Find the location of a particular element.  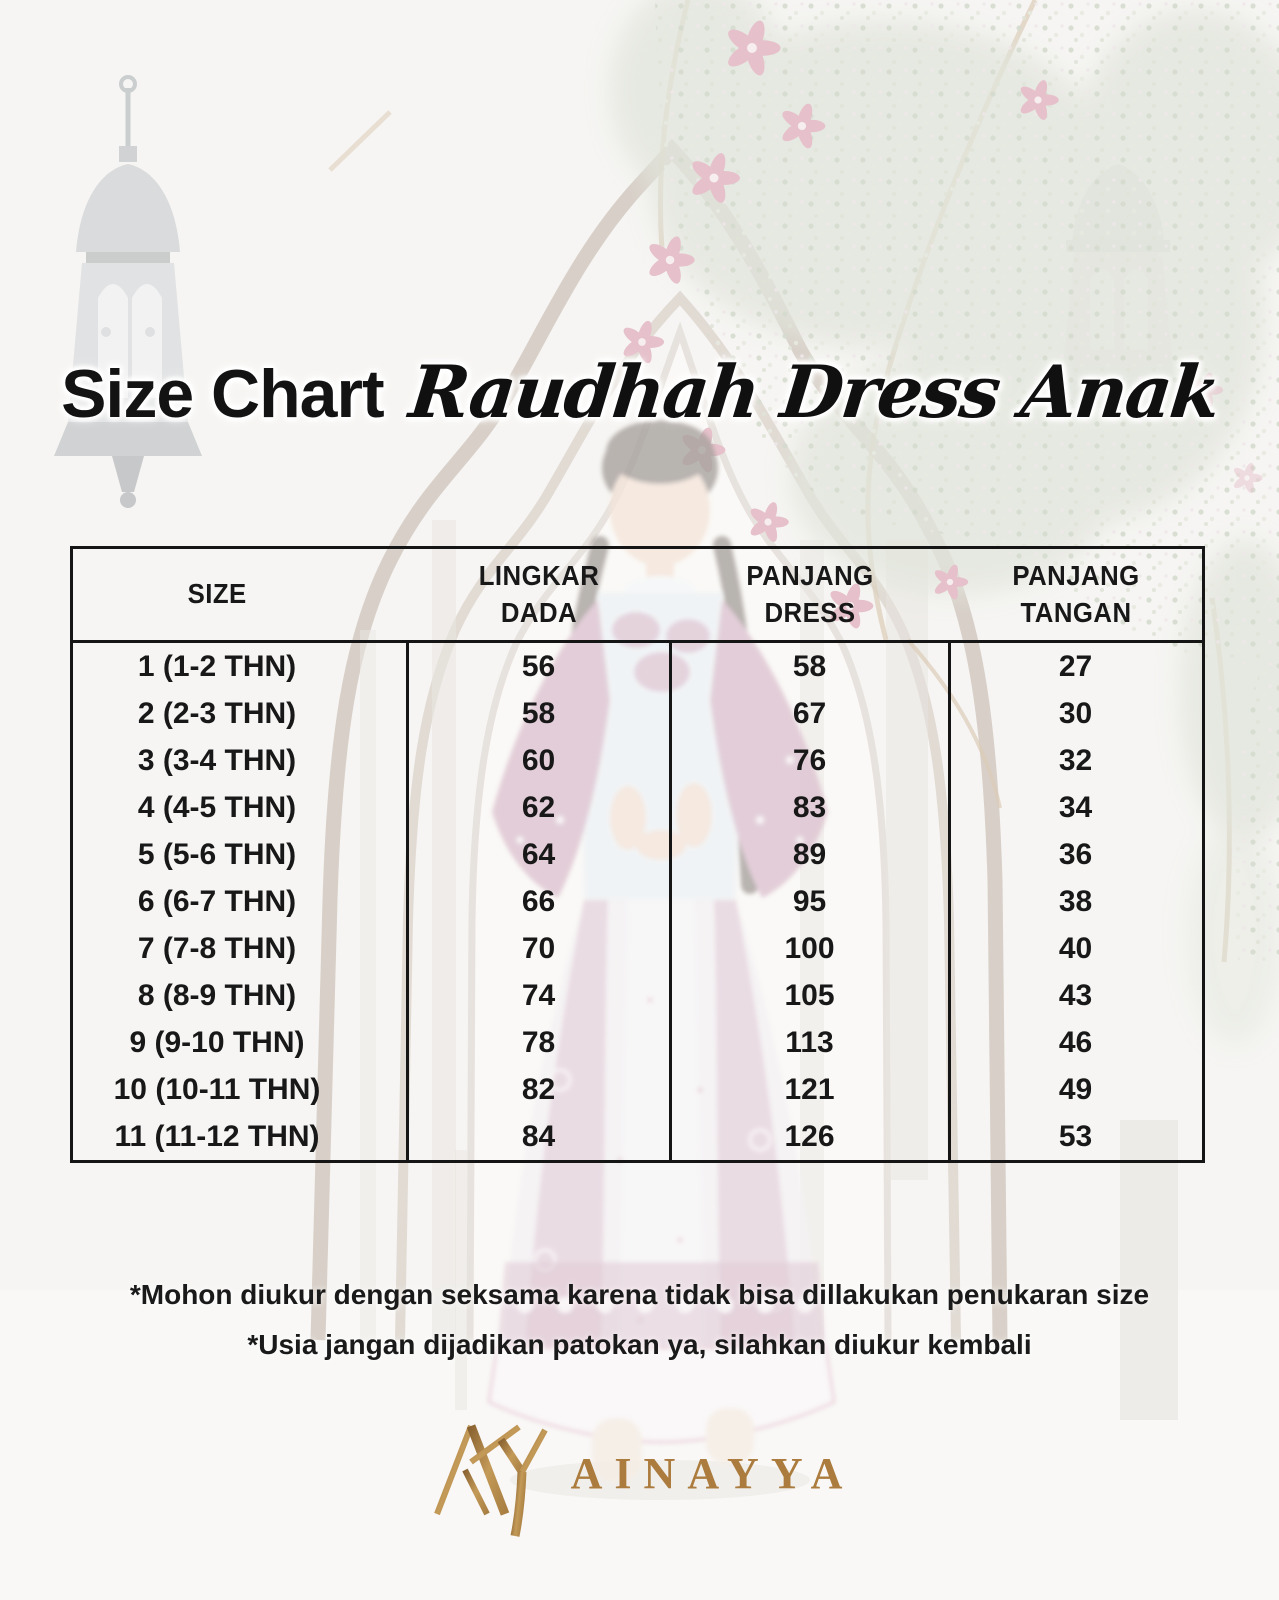

brand-wordmark: AINAYYA is located at coordinates (712, 1473).